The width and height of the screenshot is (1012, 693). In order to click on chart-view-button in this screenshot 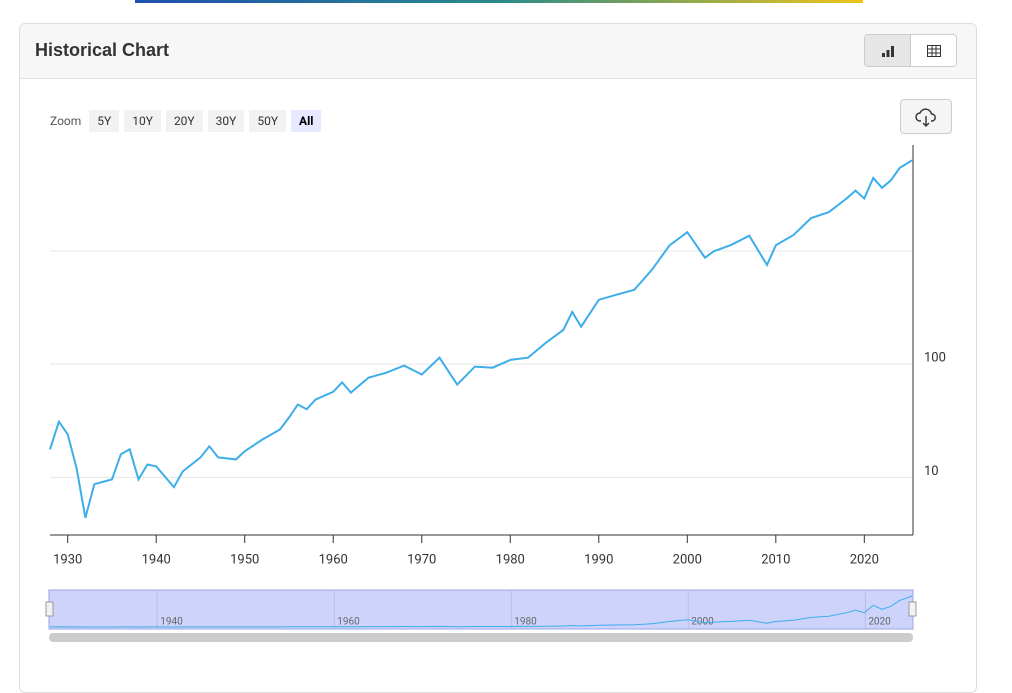, I will do `click(888, 50)`.